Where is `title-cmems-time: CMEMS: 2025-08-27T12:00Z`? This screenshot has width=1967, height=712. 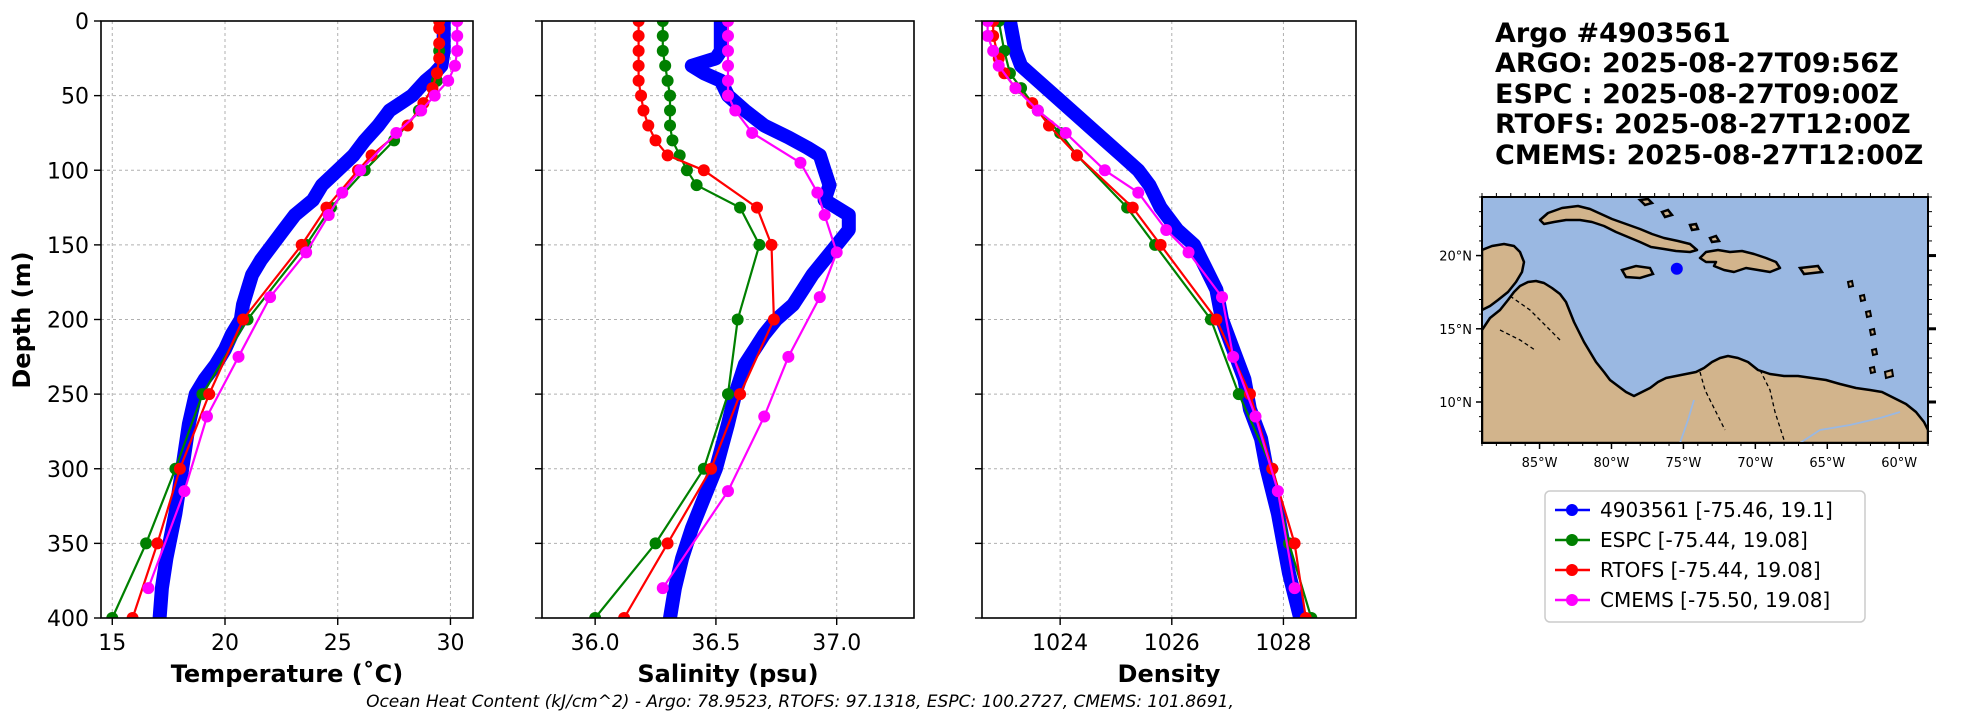
title-cmems-time: CMEMS: 2025-08-27T12:00Z is located at coordinates (1709, 155).